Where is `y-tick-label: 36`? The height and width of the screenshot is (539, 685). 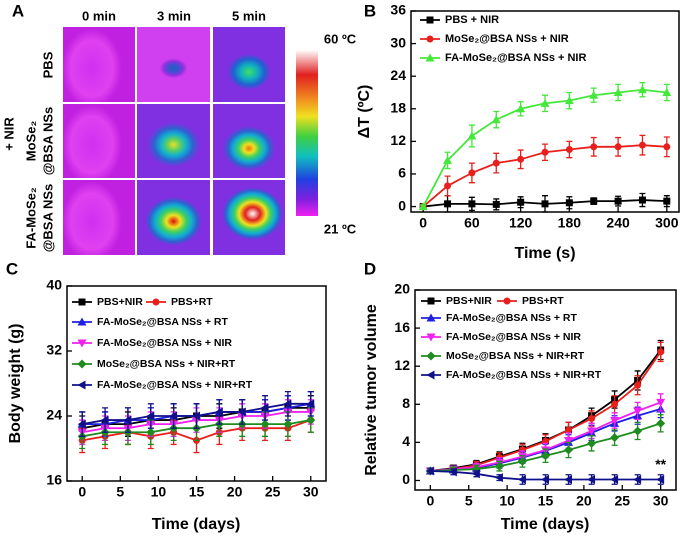 y-tick-label: 36 is located at coordinates (398, 10).